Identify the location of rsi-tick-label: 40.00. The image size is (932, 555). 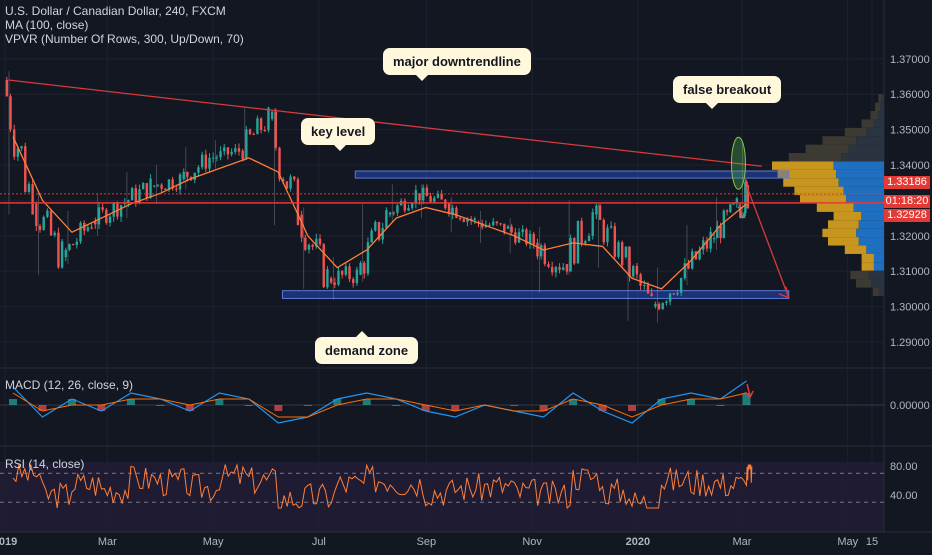
(904, 496).